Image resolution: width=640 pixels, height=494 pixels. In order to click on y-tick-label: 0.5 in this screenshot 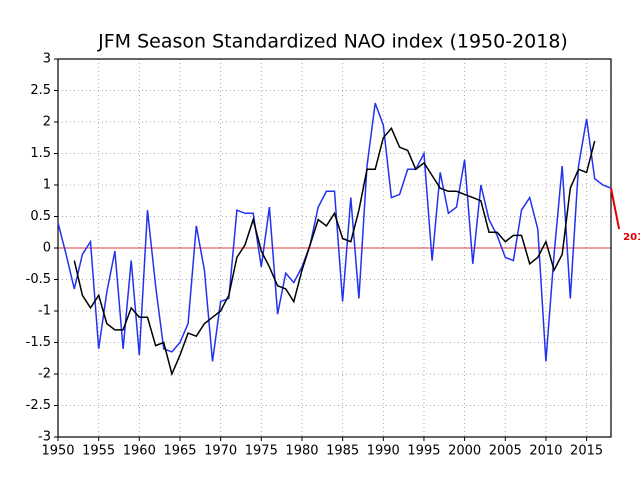, I will do `click(40, 216)`.